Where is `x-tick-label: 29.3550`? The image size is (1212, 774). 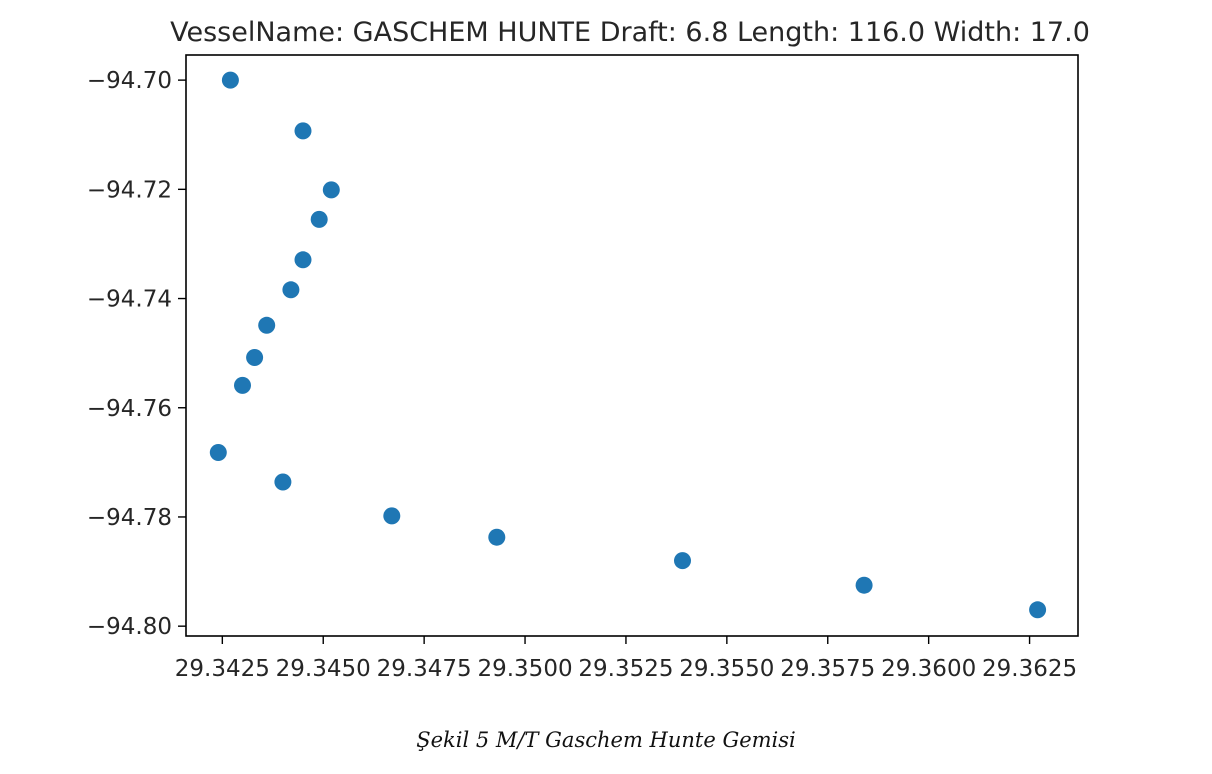 x-tick-label: 29.3550 is located at coordinates (726, 669).